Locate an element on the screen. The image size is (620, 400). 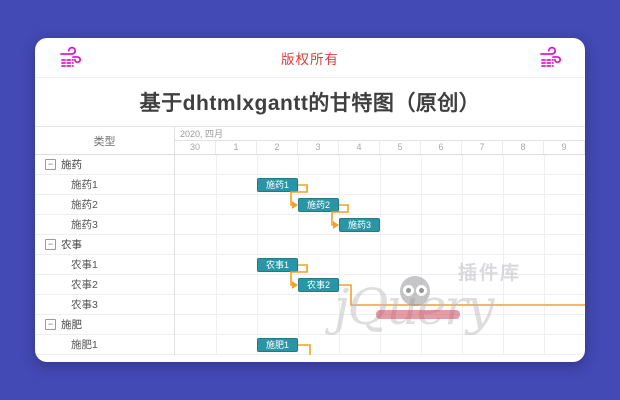
day-scale-cell: 4 is located at coordinates (359, 147).